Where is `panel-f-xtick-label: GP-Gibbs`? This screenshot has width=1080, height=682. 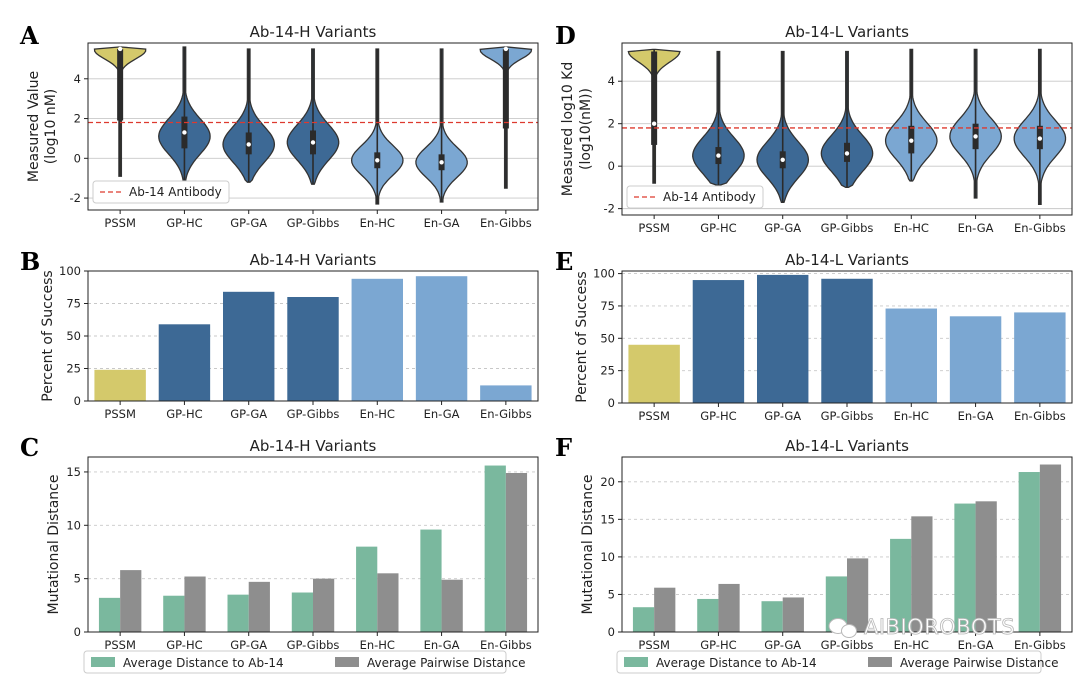 panel-f-xtick-label: GP-Gibbs is located at coordinates (847, 645).